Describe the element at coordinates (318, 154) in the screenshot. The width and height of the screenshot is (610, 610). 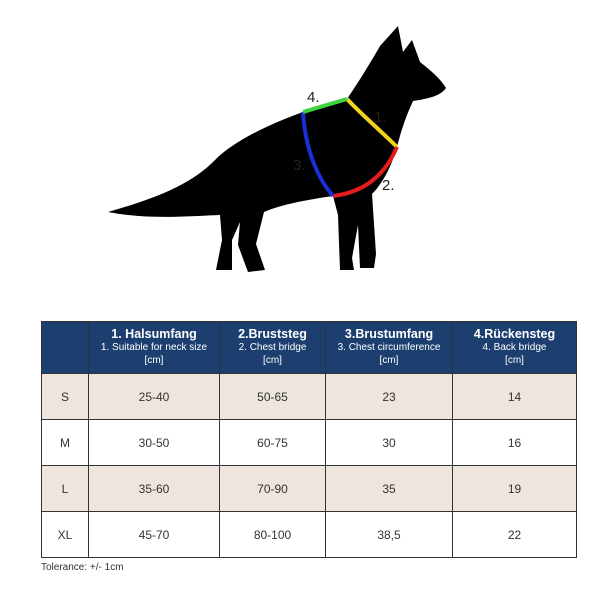
I see `chest-line` at that location.